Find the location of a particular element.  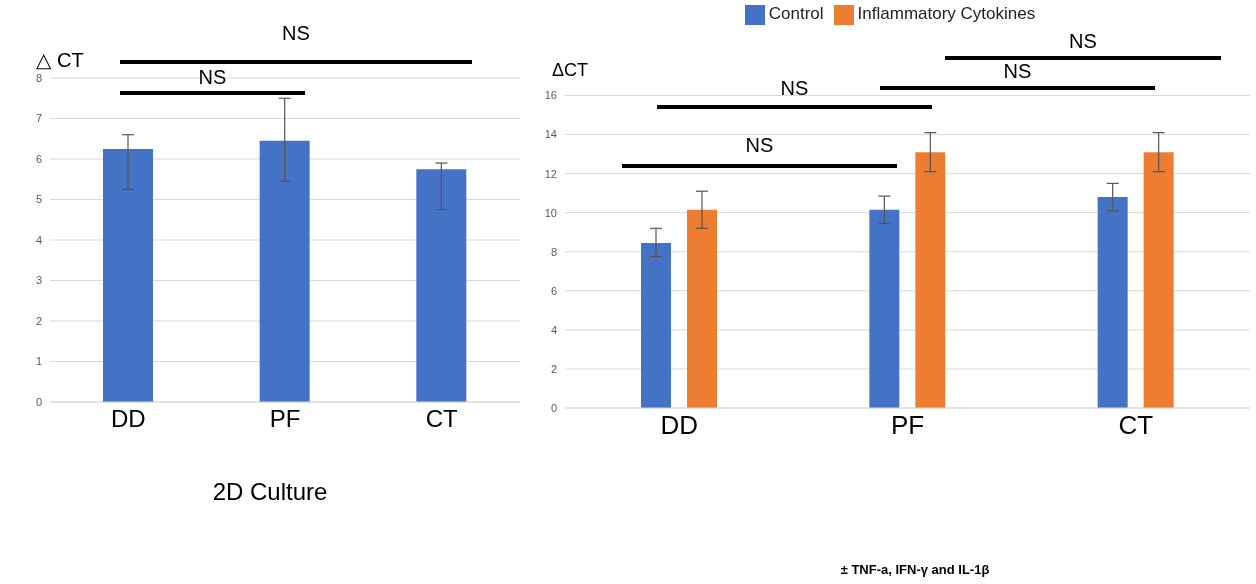

legend-label: Control is located at coordinates (796, 13).